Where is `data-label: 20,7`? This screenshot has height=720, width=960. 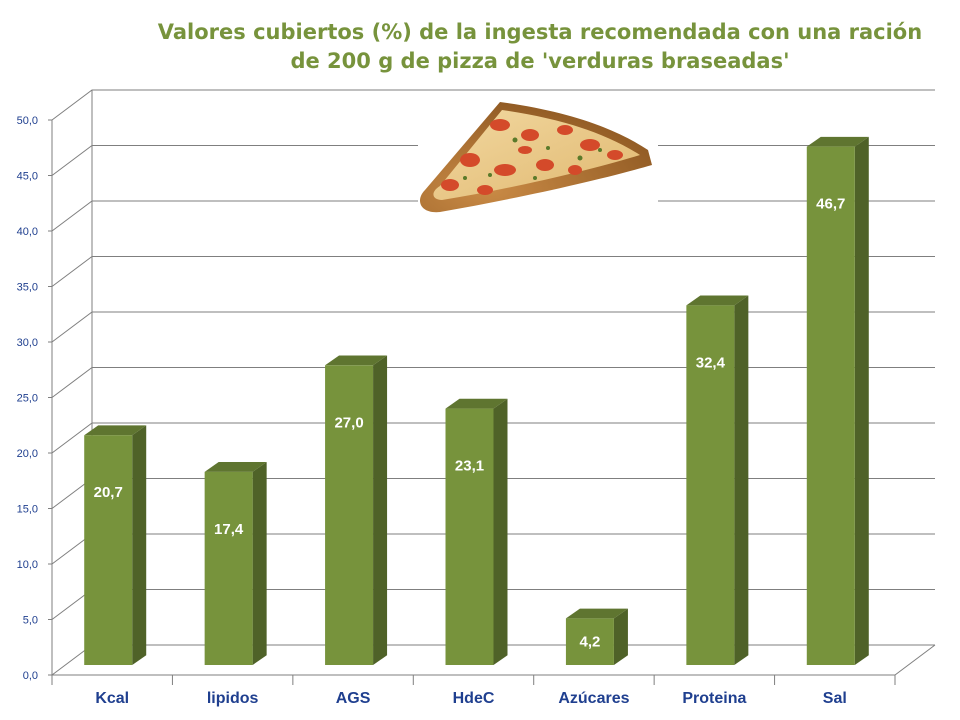
data-label: 20,7 is located at coordinates (108, 492).